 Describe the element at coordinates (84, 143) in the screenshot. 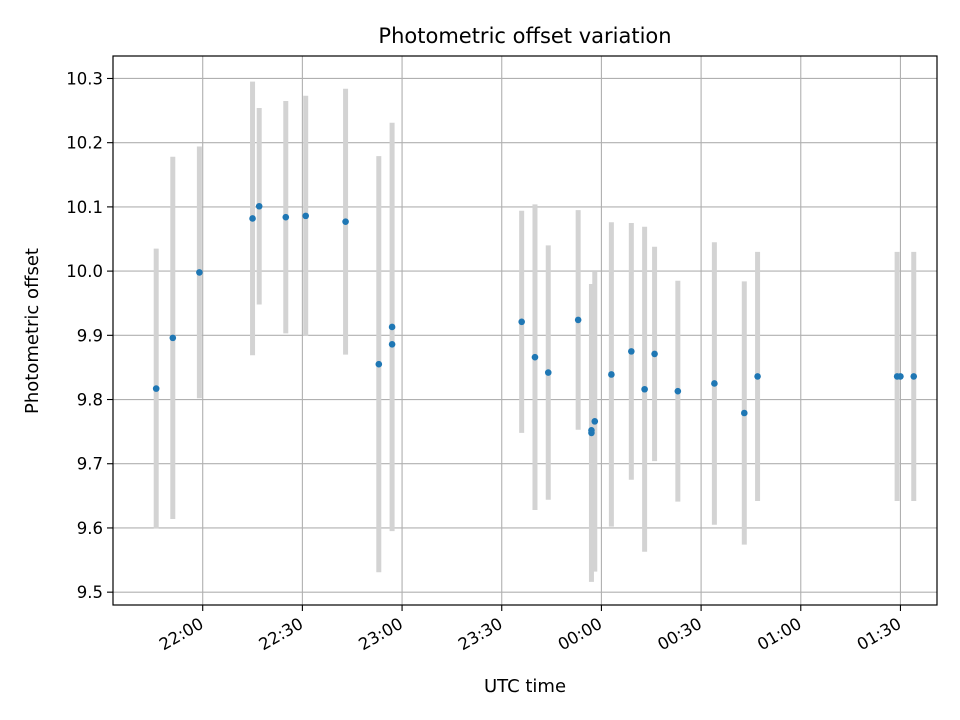

I see `y-tick-label: 10.2` at that location.